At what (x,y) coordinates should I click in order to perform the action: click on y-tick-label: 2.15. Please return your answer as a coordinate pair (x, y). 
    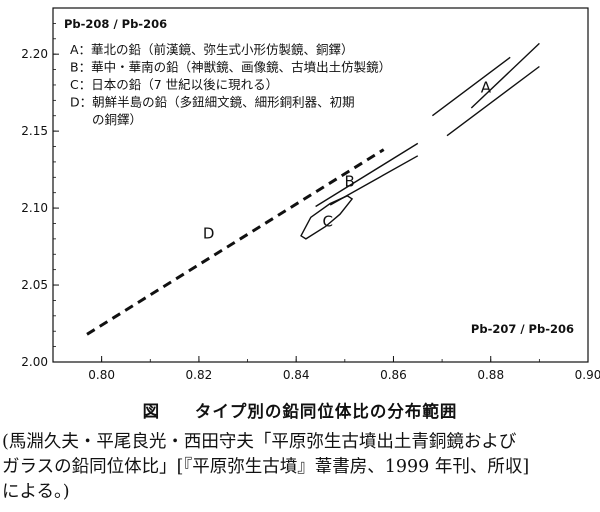
    Looking at the image, I should click on (34, 131).